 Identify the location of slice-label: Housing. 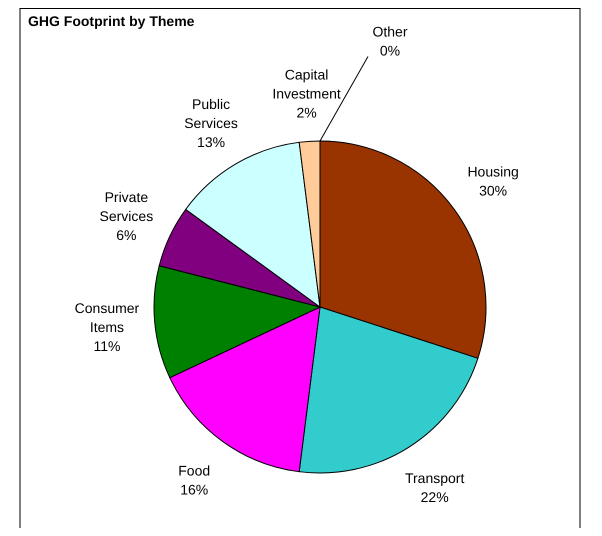
(493, 172).